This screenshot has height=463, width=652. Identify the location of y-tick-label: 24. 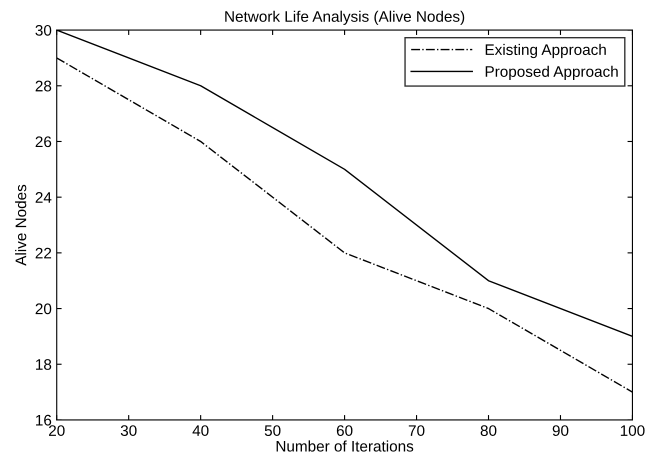
(44, 197).